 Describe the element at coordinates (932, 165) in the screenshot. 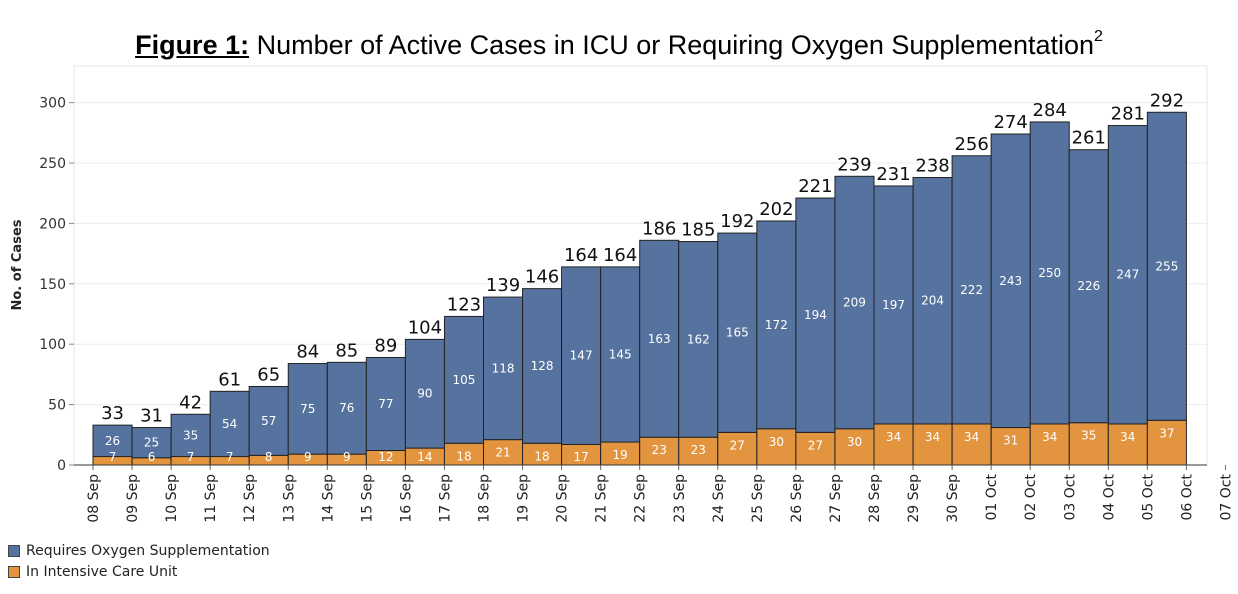

I see `data-label-total: 238` at that location.